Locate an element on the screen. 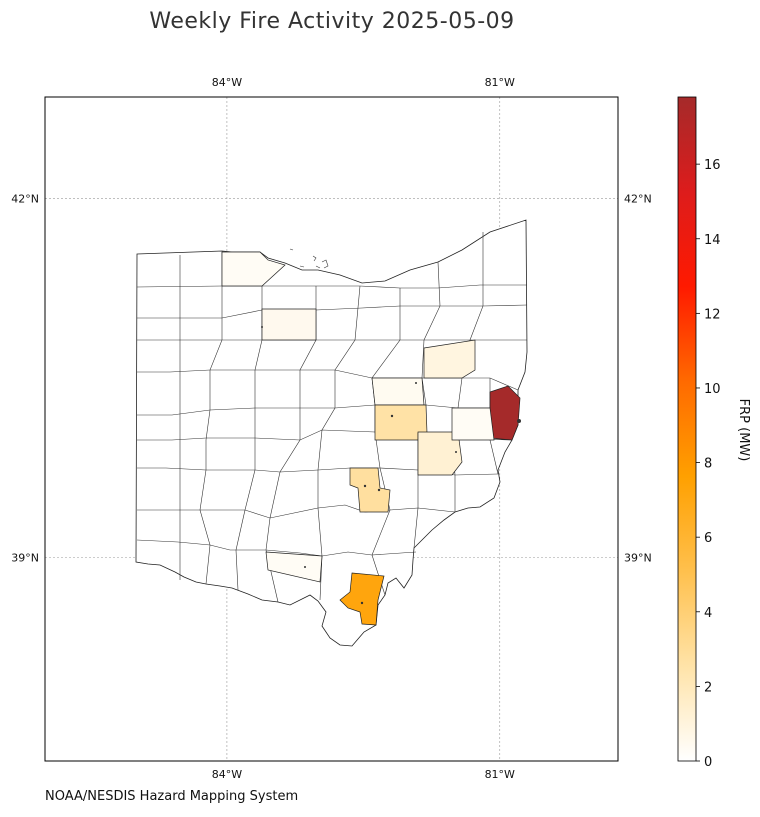 Image resolution: width=760 pixels, height=817 pixels. colorbar-tick-label: 2 is located at coordinates (708, 687).